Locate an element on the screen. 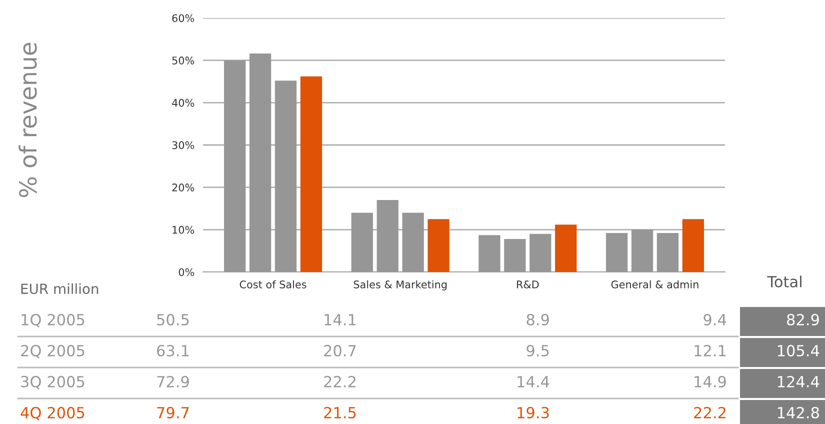  x-tick-label: General & admin is located at coordinates (654, 284).